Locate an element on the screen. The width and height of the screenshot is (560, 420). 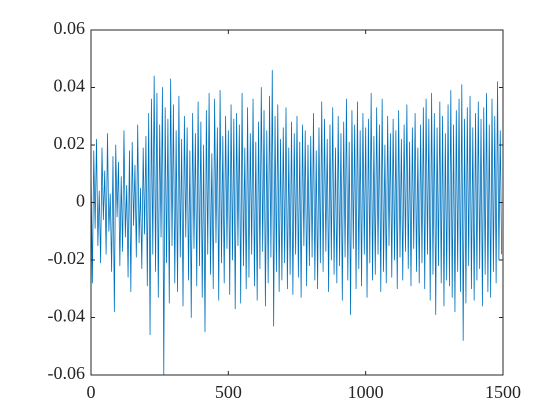
x-tick-label: 1500 is located at coordinates (503, 392).